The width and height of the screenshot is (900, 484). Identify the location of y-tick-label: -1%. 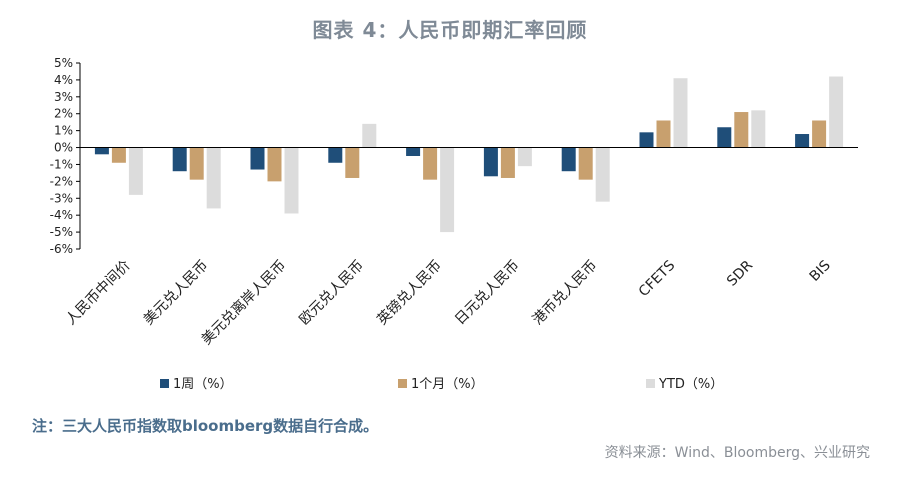
(61, 164).